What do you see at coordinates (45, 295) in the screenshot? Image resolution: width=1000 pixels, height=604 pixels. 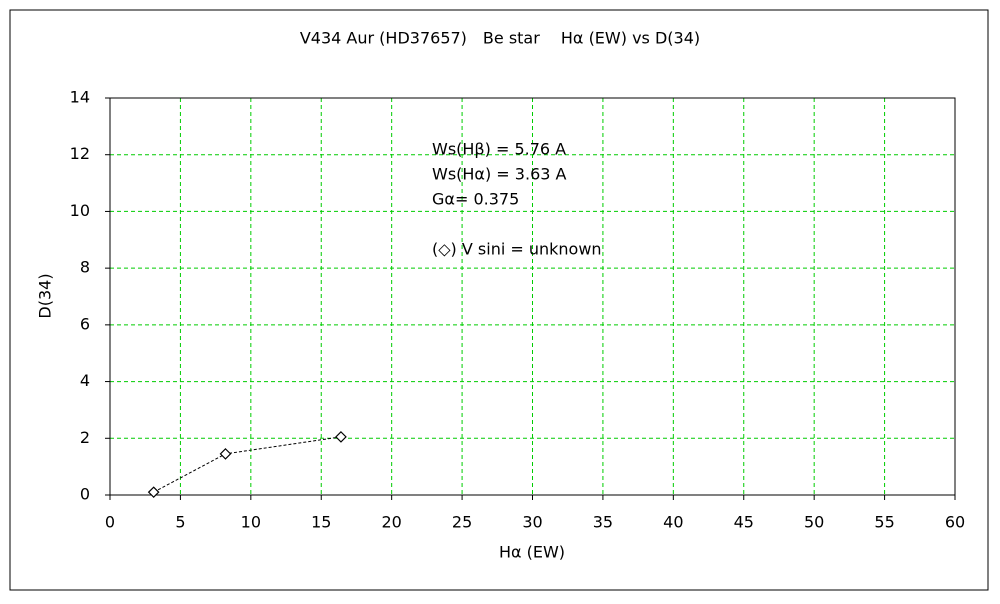 I see `y-axis-label: D(34)` at bounding box center [45, 295].